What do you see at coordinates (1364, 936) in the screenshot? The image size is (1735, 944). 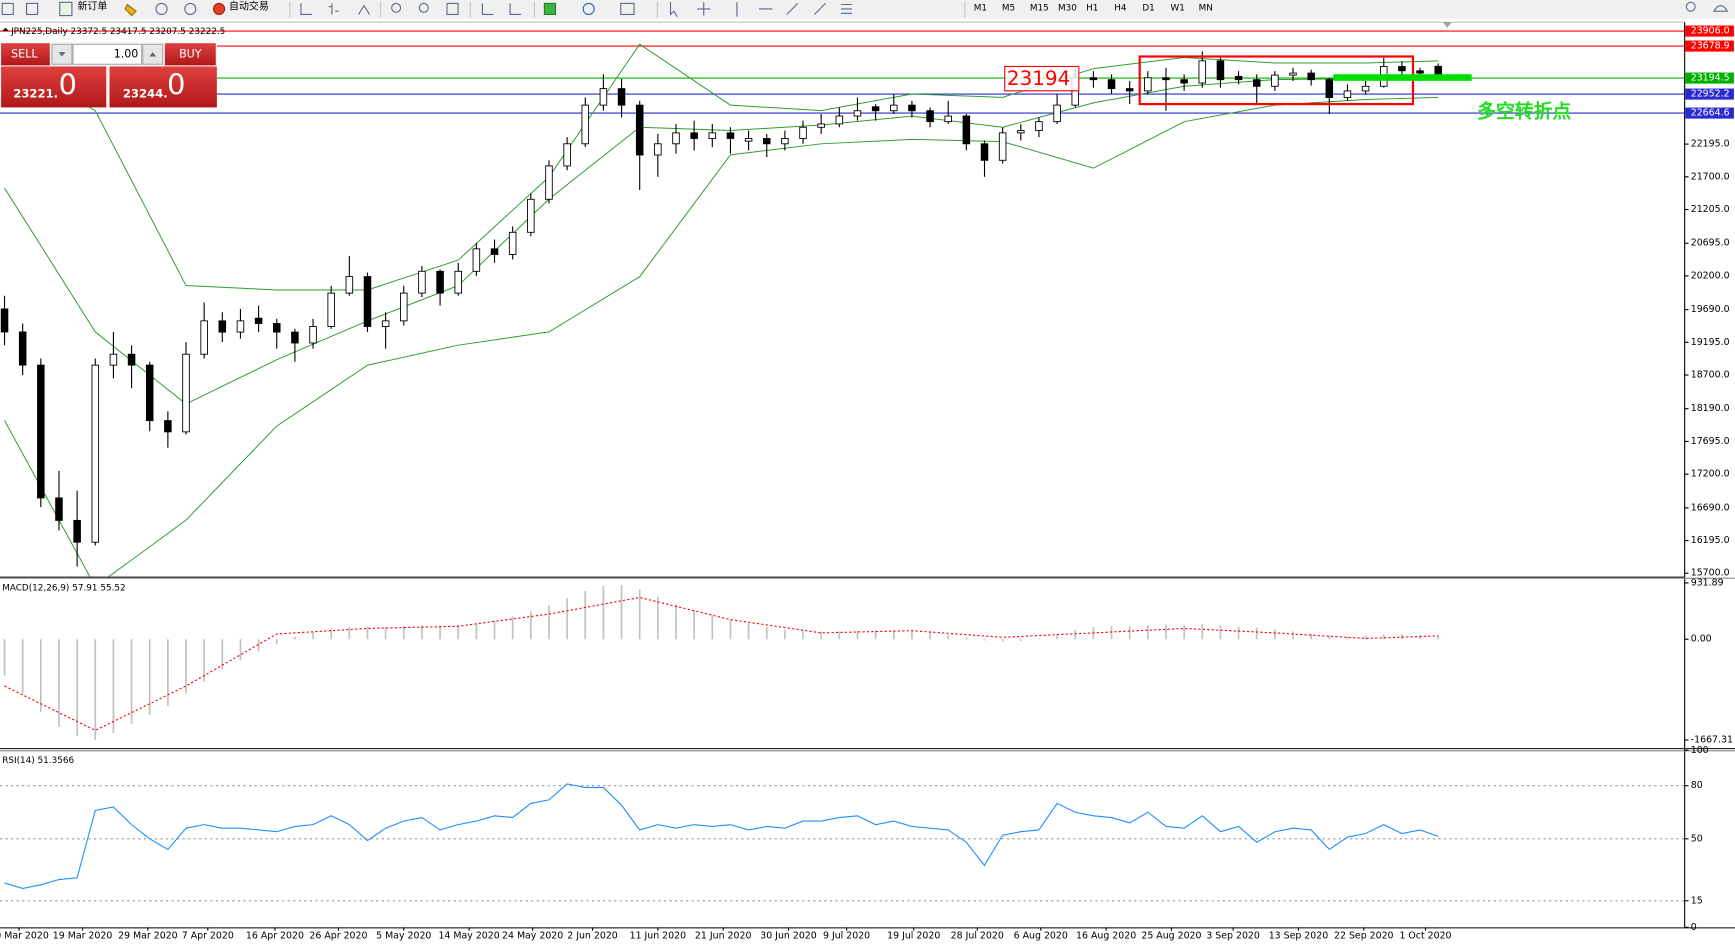 I see `x-tick-label: 22 Sep 2020` at bounding box center [1364, 936].